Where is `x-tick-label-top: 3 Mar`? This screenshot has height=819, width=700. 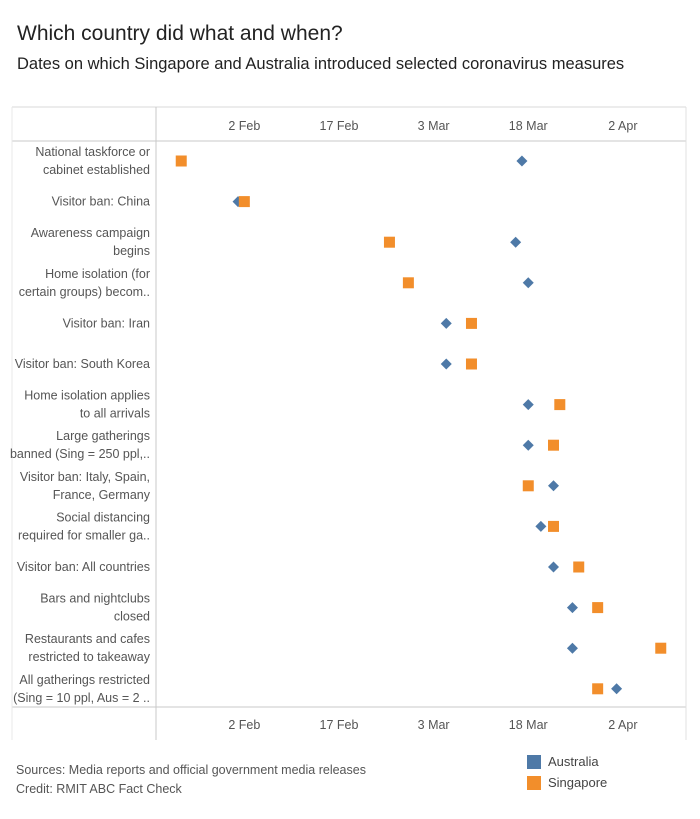 x-tick-label-top: 3 Mar is located at coordinates (434, 126).